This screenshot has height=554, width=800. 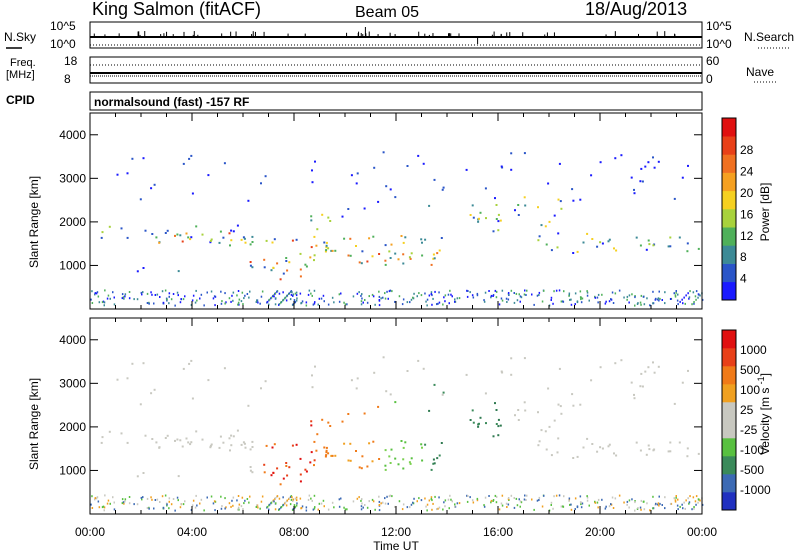 What do you see at coordinates (752, 450) in the screenshot?
I see `velocity-colorbar-tick: -100` at bounding box center [752, 450].